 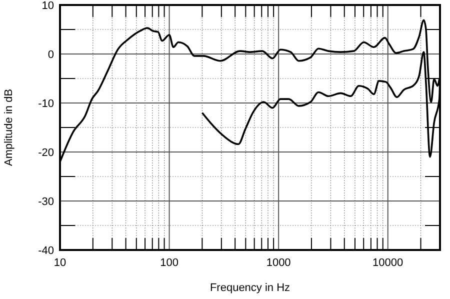 What do you see at coordinates (169, 263) in the screenshot?
I see `x-tick-label: 100` at bounding box center [169, 263].